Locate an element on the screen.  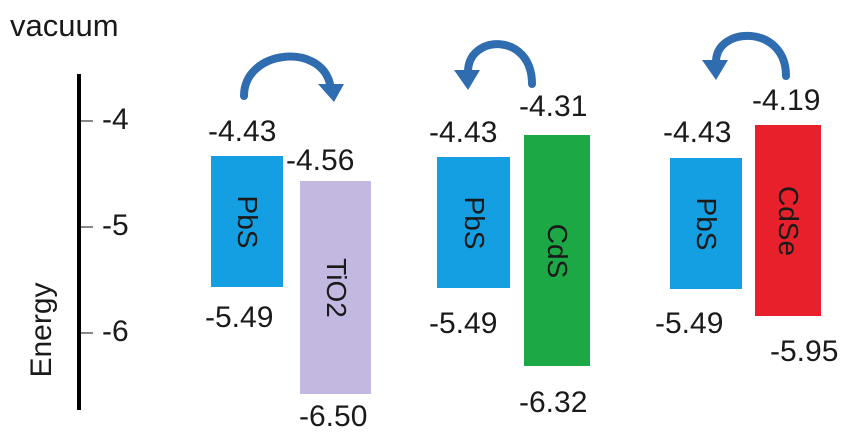
pbs-label-3: PbS is located at coordinates (706, 223).